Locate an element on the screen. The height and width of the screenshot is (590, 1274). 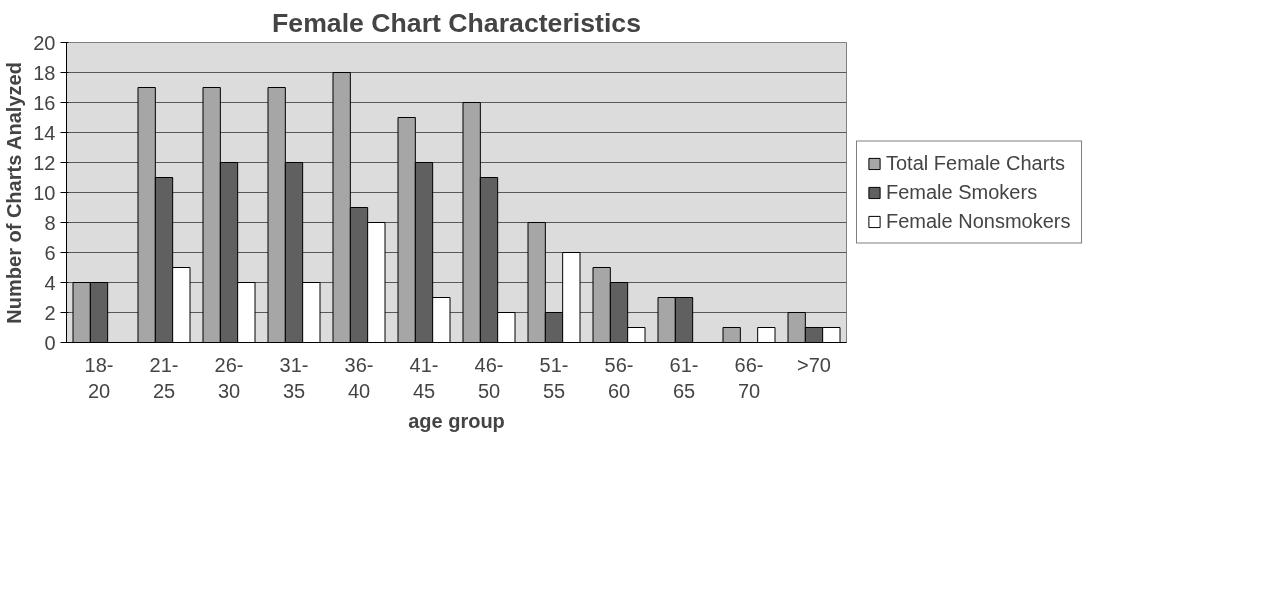
x-tick-label: 18- 20 is located at coordinates (99, 377).